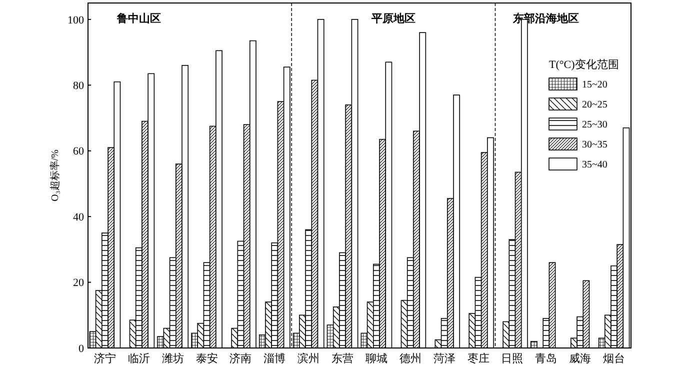 Image resolution: width=700 pixels, height=366 pixels. Describe the element at coordinates (393, 18) in the screenshot. I see `annotation: 平原地区` at that location.